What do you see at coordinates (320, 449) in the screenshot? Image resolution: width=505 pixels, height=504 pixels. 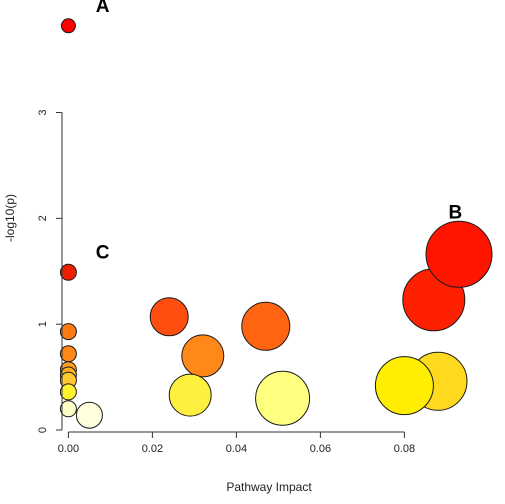 I see `x-tick-label-3: 0.06` at bounding box center [320, 449].